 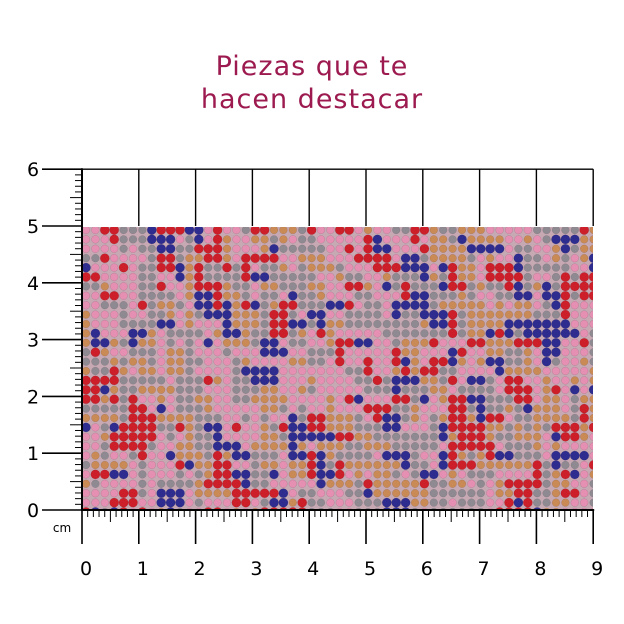 I want to click on x-tick-label: 3, so click(x=256, y=569).